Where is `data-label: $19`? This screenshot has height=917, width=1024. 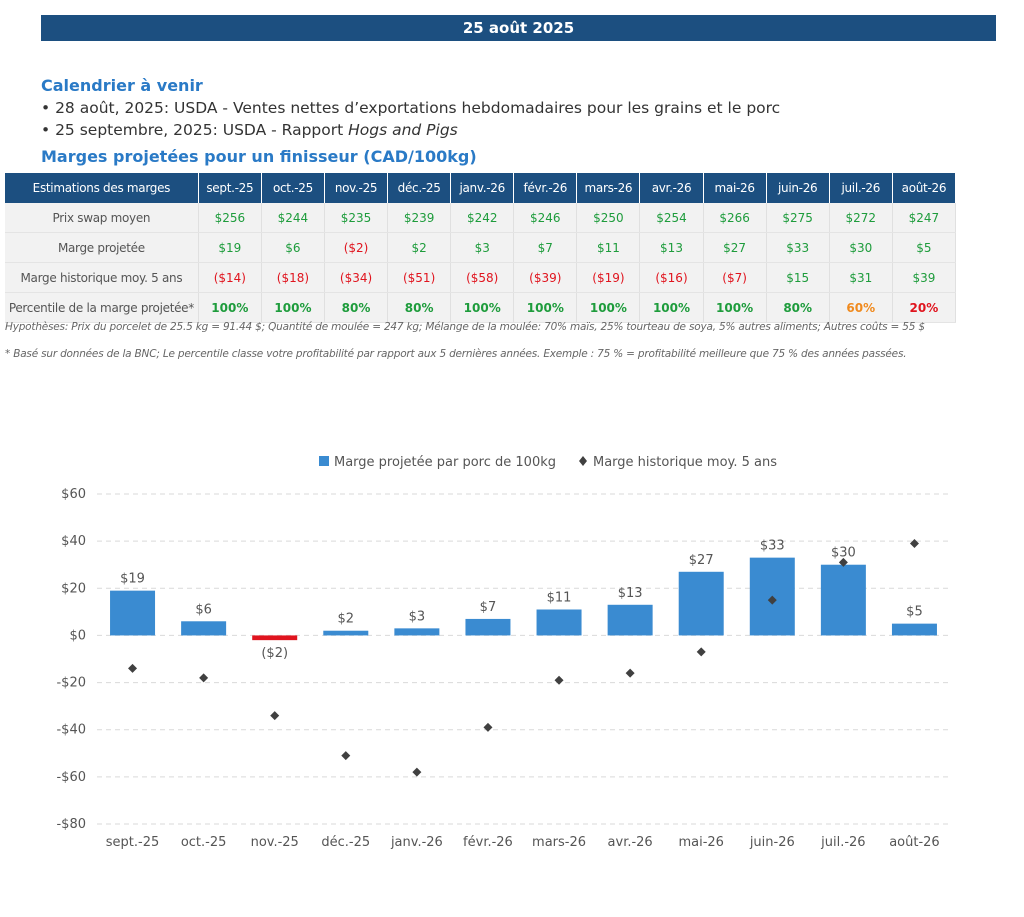 data-label: $19 is located at coordinates (132, 579).